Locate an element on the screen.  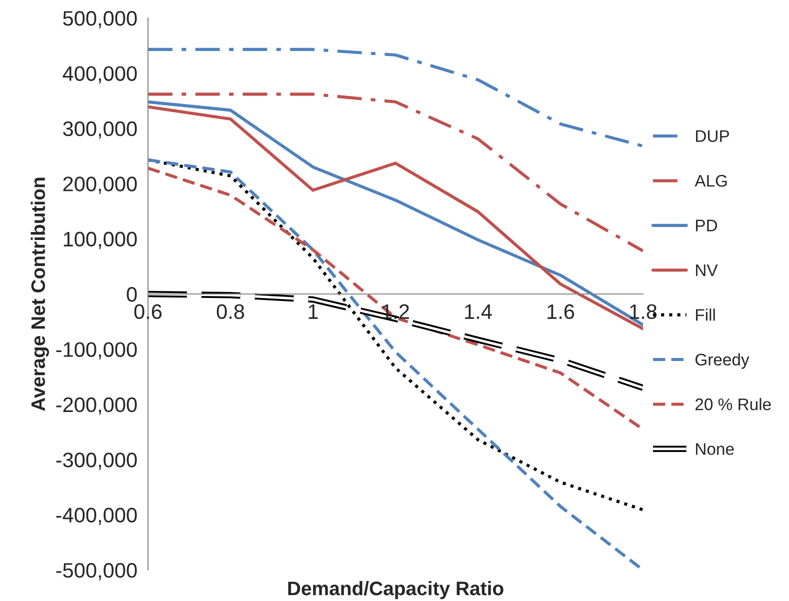
x-tick-label: 0.6 is located at coordinates (148, 312).